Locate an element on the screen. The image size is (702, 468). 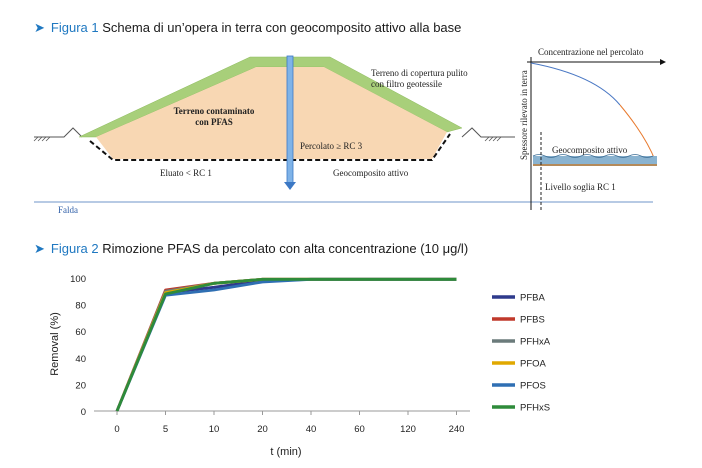
x-tick-label: 20 is located at coordinates (262, 429).